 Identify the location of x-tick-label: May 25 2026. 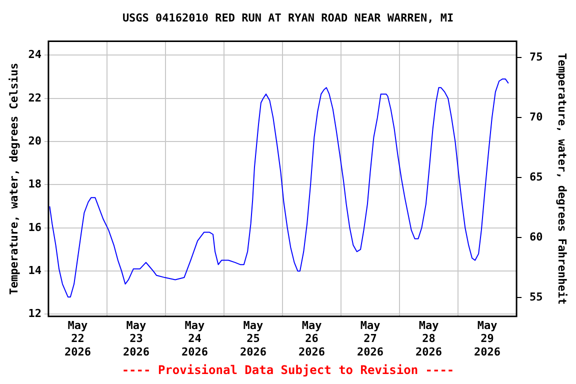
(253, 338).